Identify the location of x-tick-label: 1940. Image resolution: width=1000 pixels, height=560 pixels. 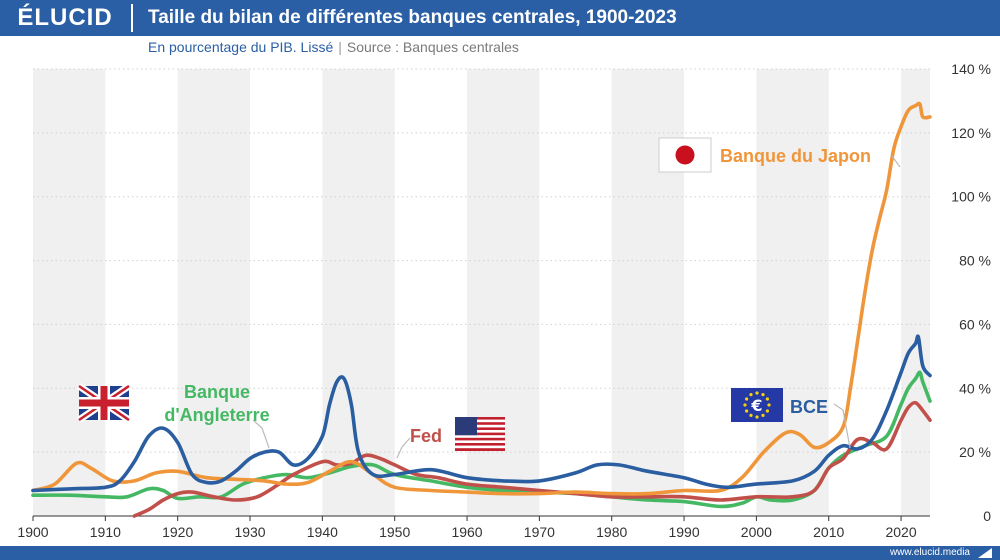
(322, 532).